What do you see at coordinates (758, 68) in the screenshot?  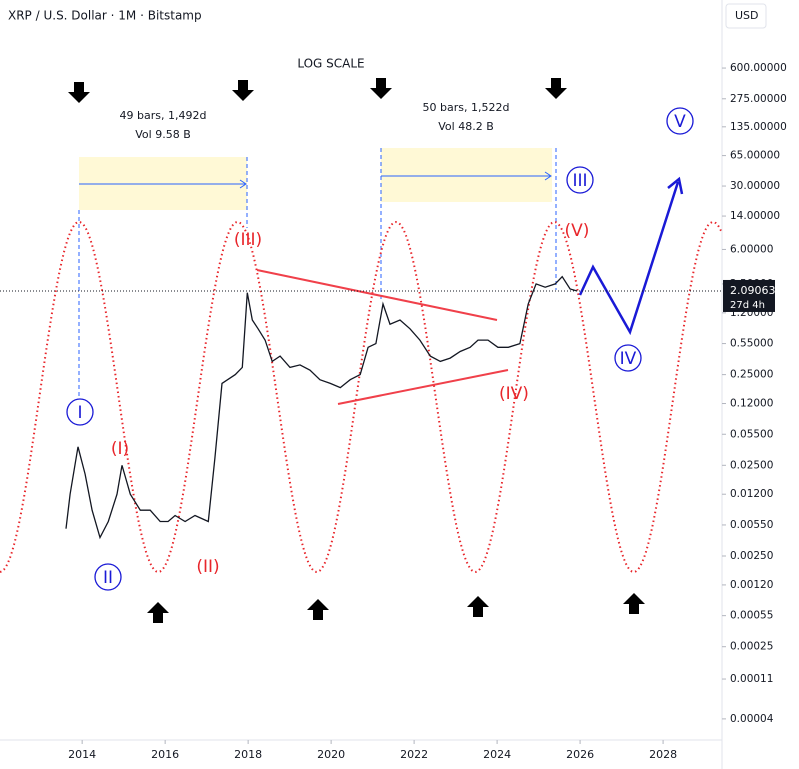 I see `y-tick-label: 600.00000` at bounding box center [758, 68].